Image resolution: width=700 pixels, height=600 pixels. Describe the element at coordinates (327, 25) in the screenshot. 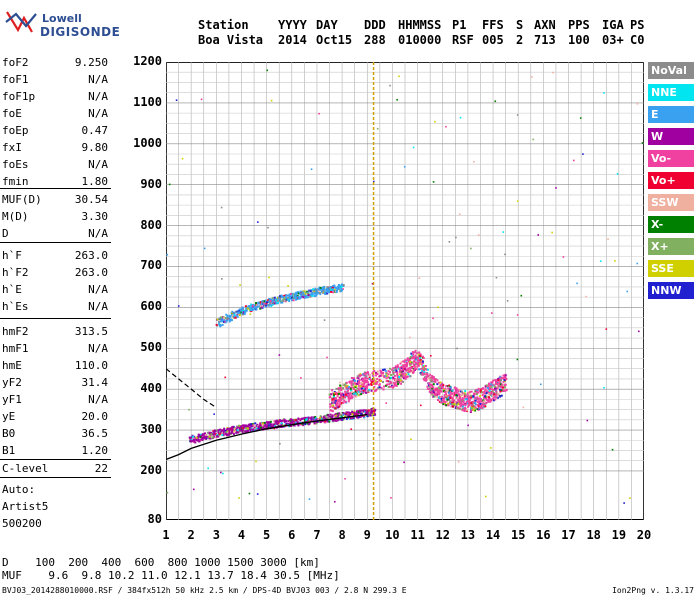

I see `header-label-day: DAY` at that location.